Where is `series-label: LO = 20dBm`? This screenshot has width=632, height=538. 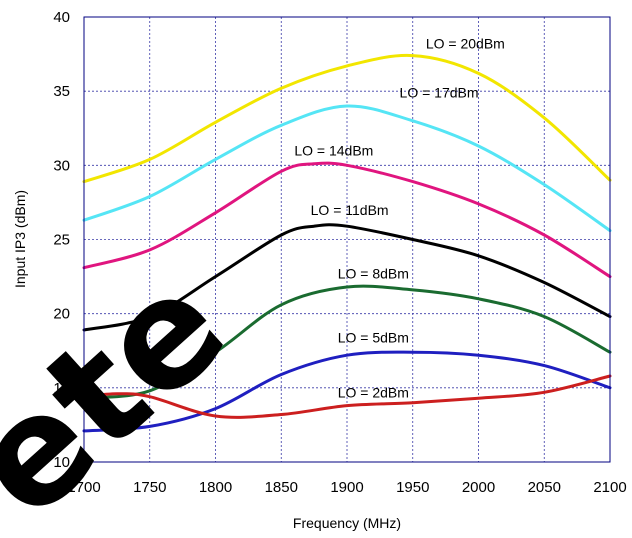 series-label: LO = 20dBm is located at coordinates (465, 44).